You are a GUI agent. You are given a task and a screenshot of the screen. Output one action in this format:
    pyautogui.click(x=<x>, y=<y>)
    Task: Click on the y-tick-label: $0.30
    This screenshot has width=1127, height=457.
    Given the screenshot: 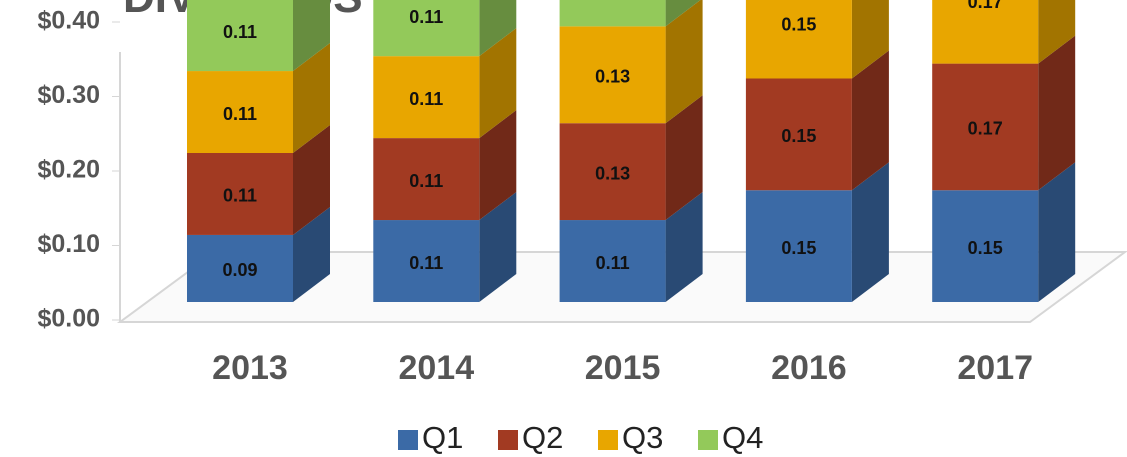 What is the action you would take?
    pyautogui.click(x=68, y=95)
    